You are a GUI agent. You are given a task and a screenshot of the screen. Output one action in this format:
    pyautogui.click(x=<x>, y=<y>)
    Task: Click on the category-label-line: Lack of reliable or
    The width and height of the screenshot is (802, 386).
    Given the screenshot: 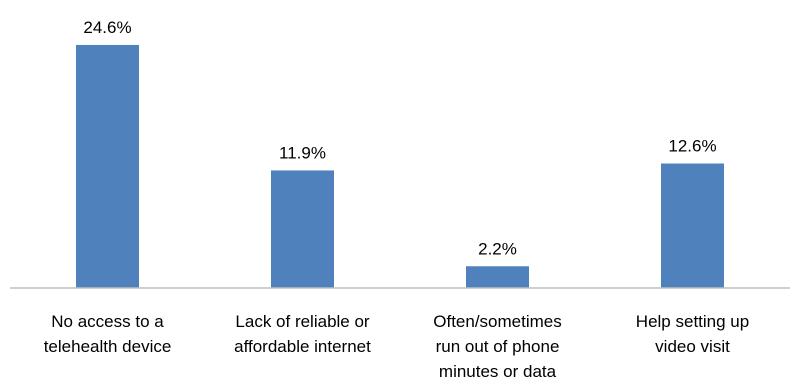 What is the action you would take?
    pyautogui.click(x=302, y=321)
    